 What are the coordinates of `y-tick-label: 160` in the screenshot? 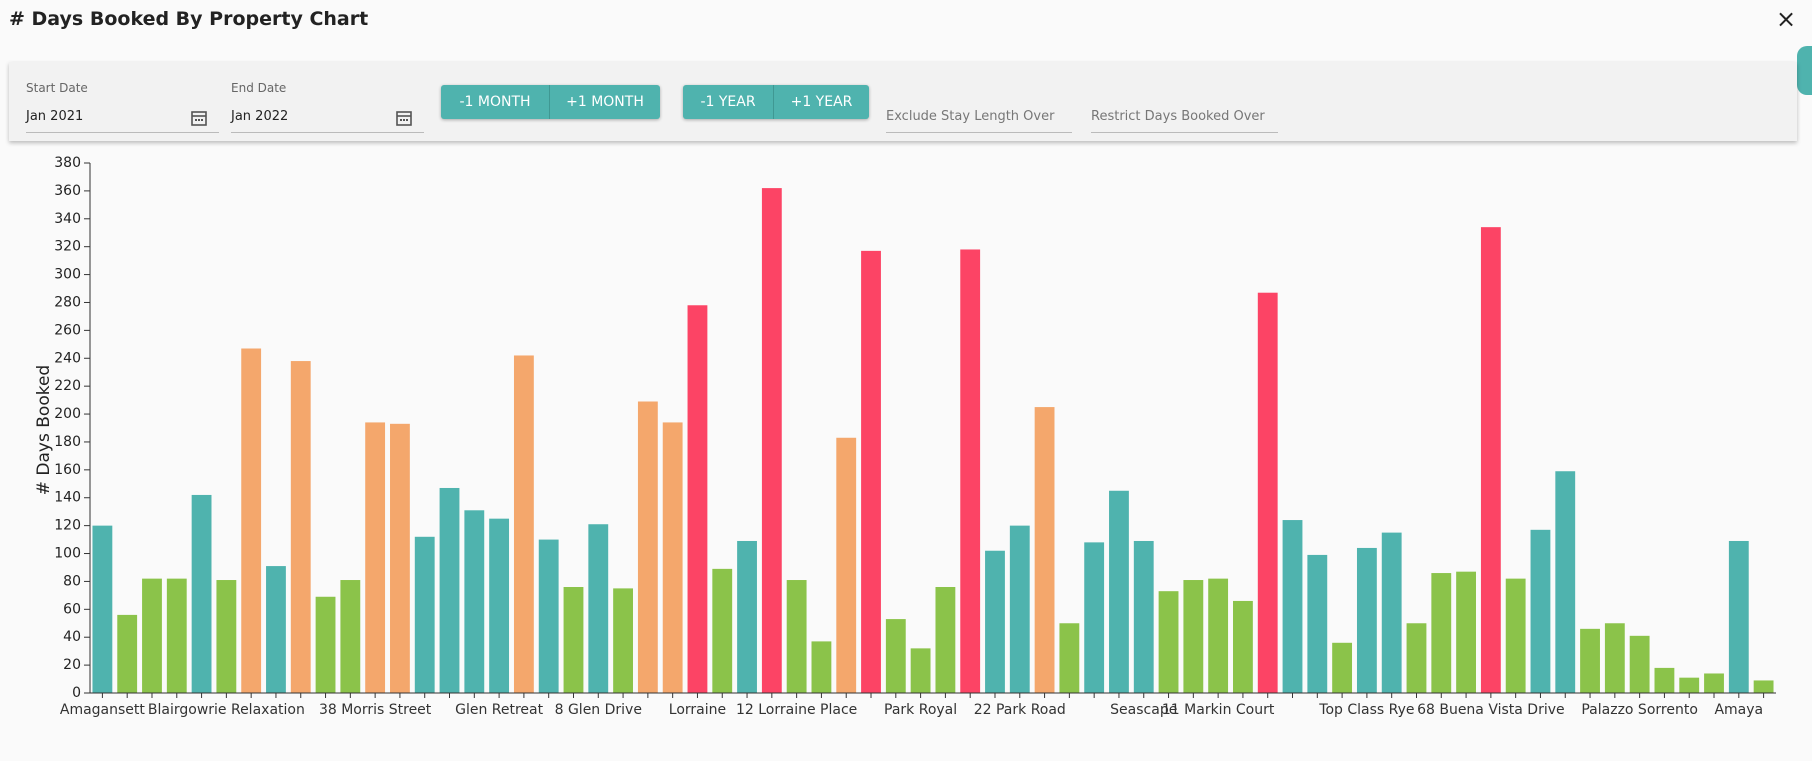 It's located at (67, 470).